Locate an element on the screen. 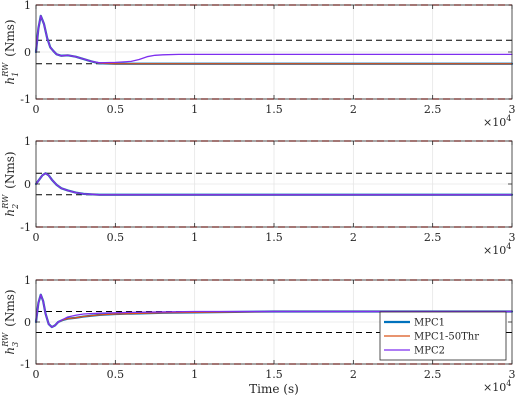 This screenshot has height=401, width=515. y-axis-label: h2RW (Nms) is located at coordinates (10, 183).